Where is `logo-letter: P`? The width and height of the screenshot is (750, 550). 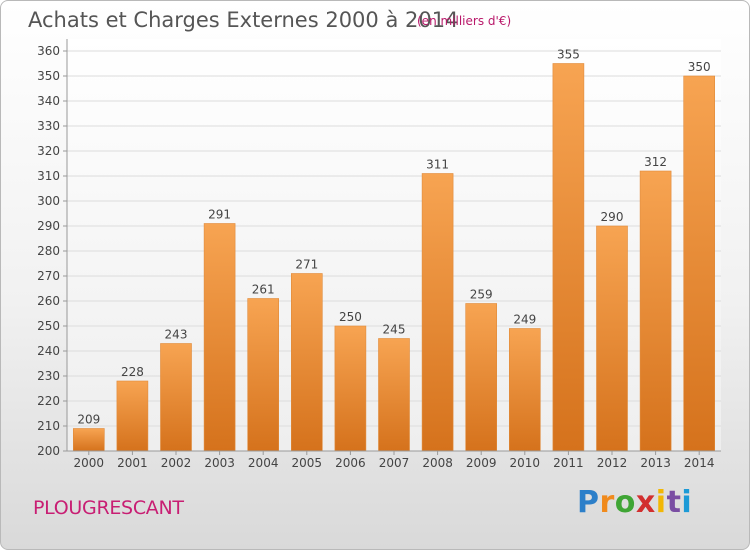
logo-letter: P is located at coordinates (588, 502).